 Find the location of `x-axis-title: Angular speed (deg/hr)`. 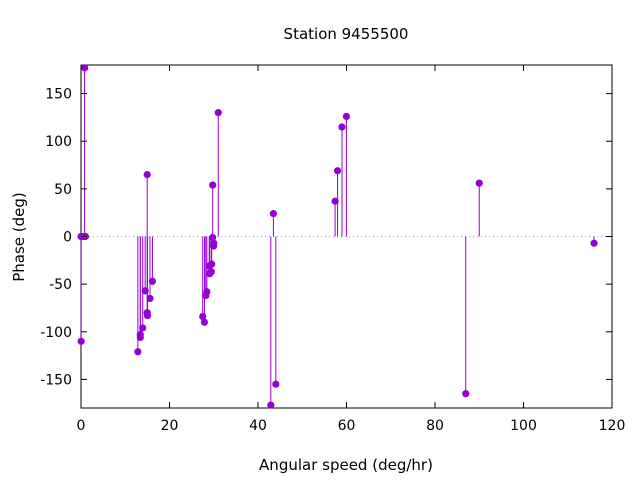

x-axis-title: Angular speed (deg/hr) is located at coordinates (346, 465).